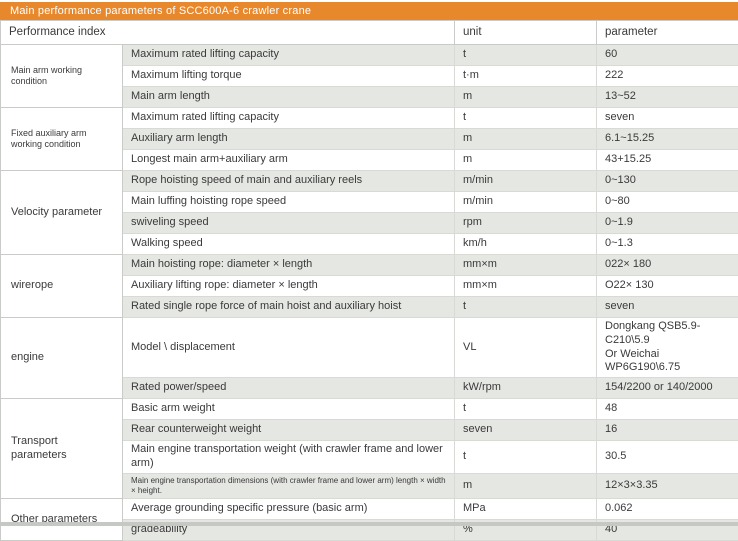 This screenshot has height=541, width=738. What do you see at coordinates (62, 449) in the screenshot?
I see `group-cell: Transport parameters` at bounding box center [62, 449].